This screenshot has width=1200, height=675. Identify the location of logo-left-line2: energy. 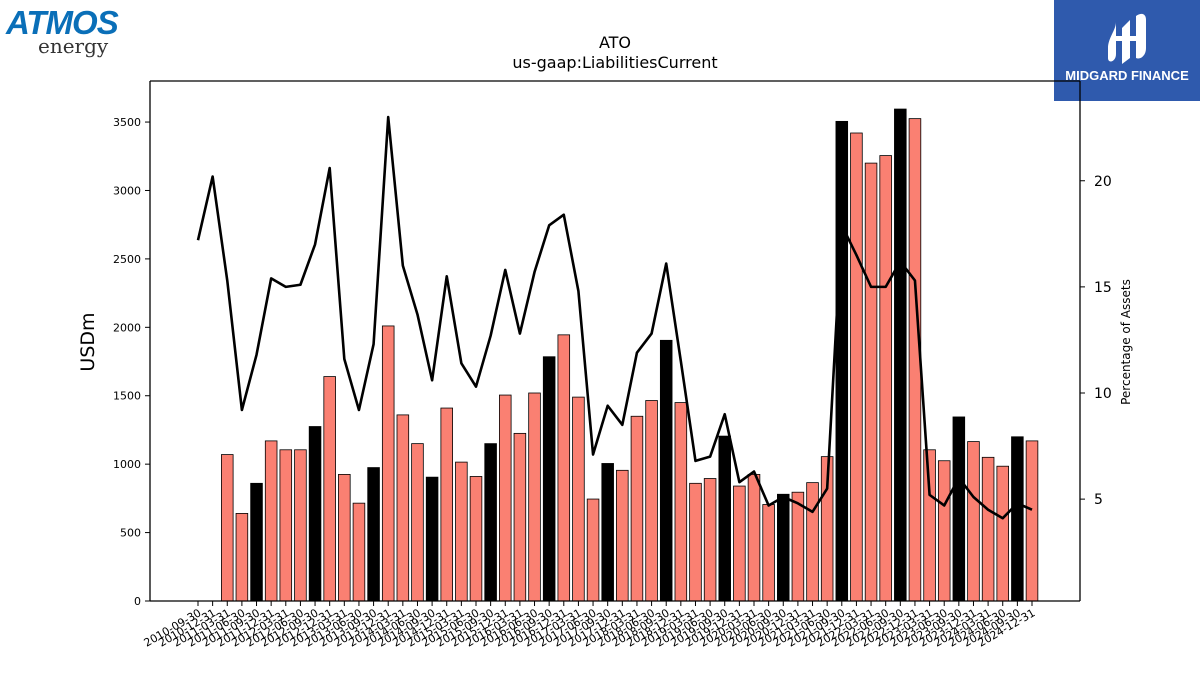
(73, 46).